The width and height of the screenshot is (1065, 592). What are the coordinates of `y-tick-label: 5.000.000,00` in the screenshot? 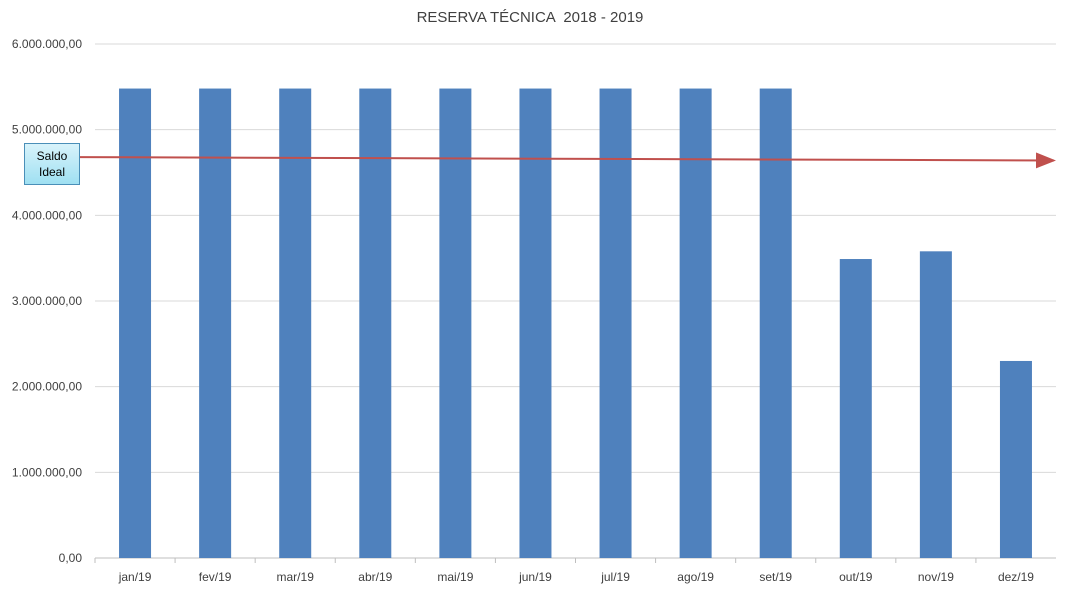 It's located at (47, 130).